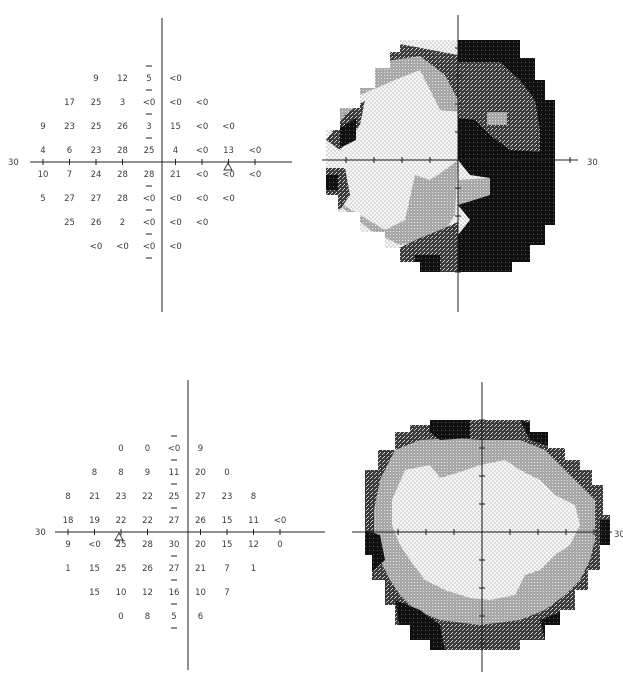  Describe the element at coordinates (499, 107) in the screenshot. I see `top-map-dark-gray-inset` at that location.